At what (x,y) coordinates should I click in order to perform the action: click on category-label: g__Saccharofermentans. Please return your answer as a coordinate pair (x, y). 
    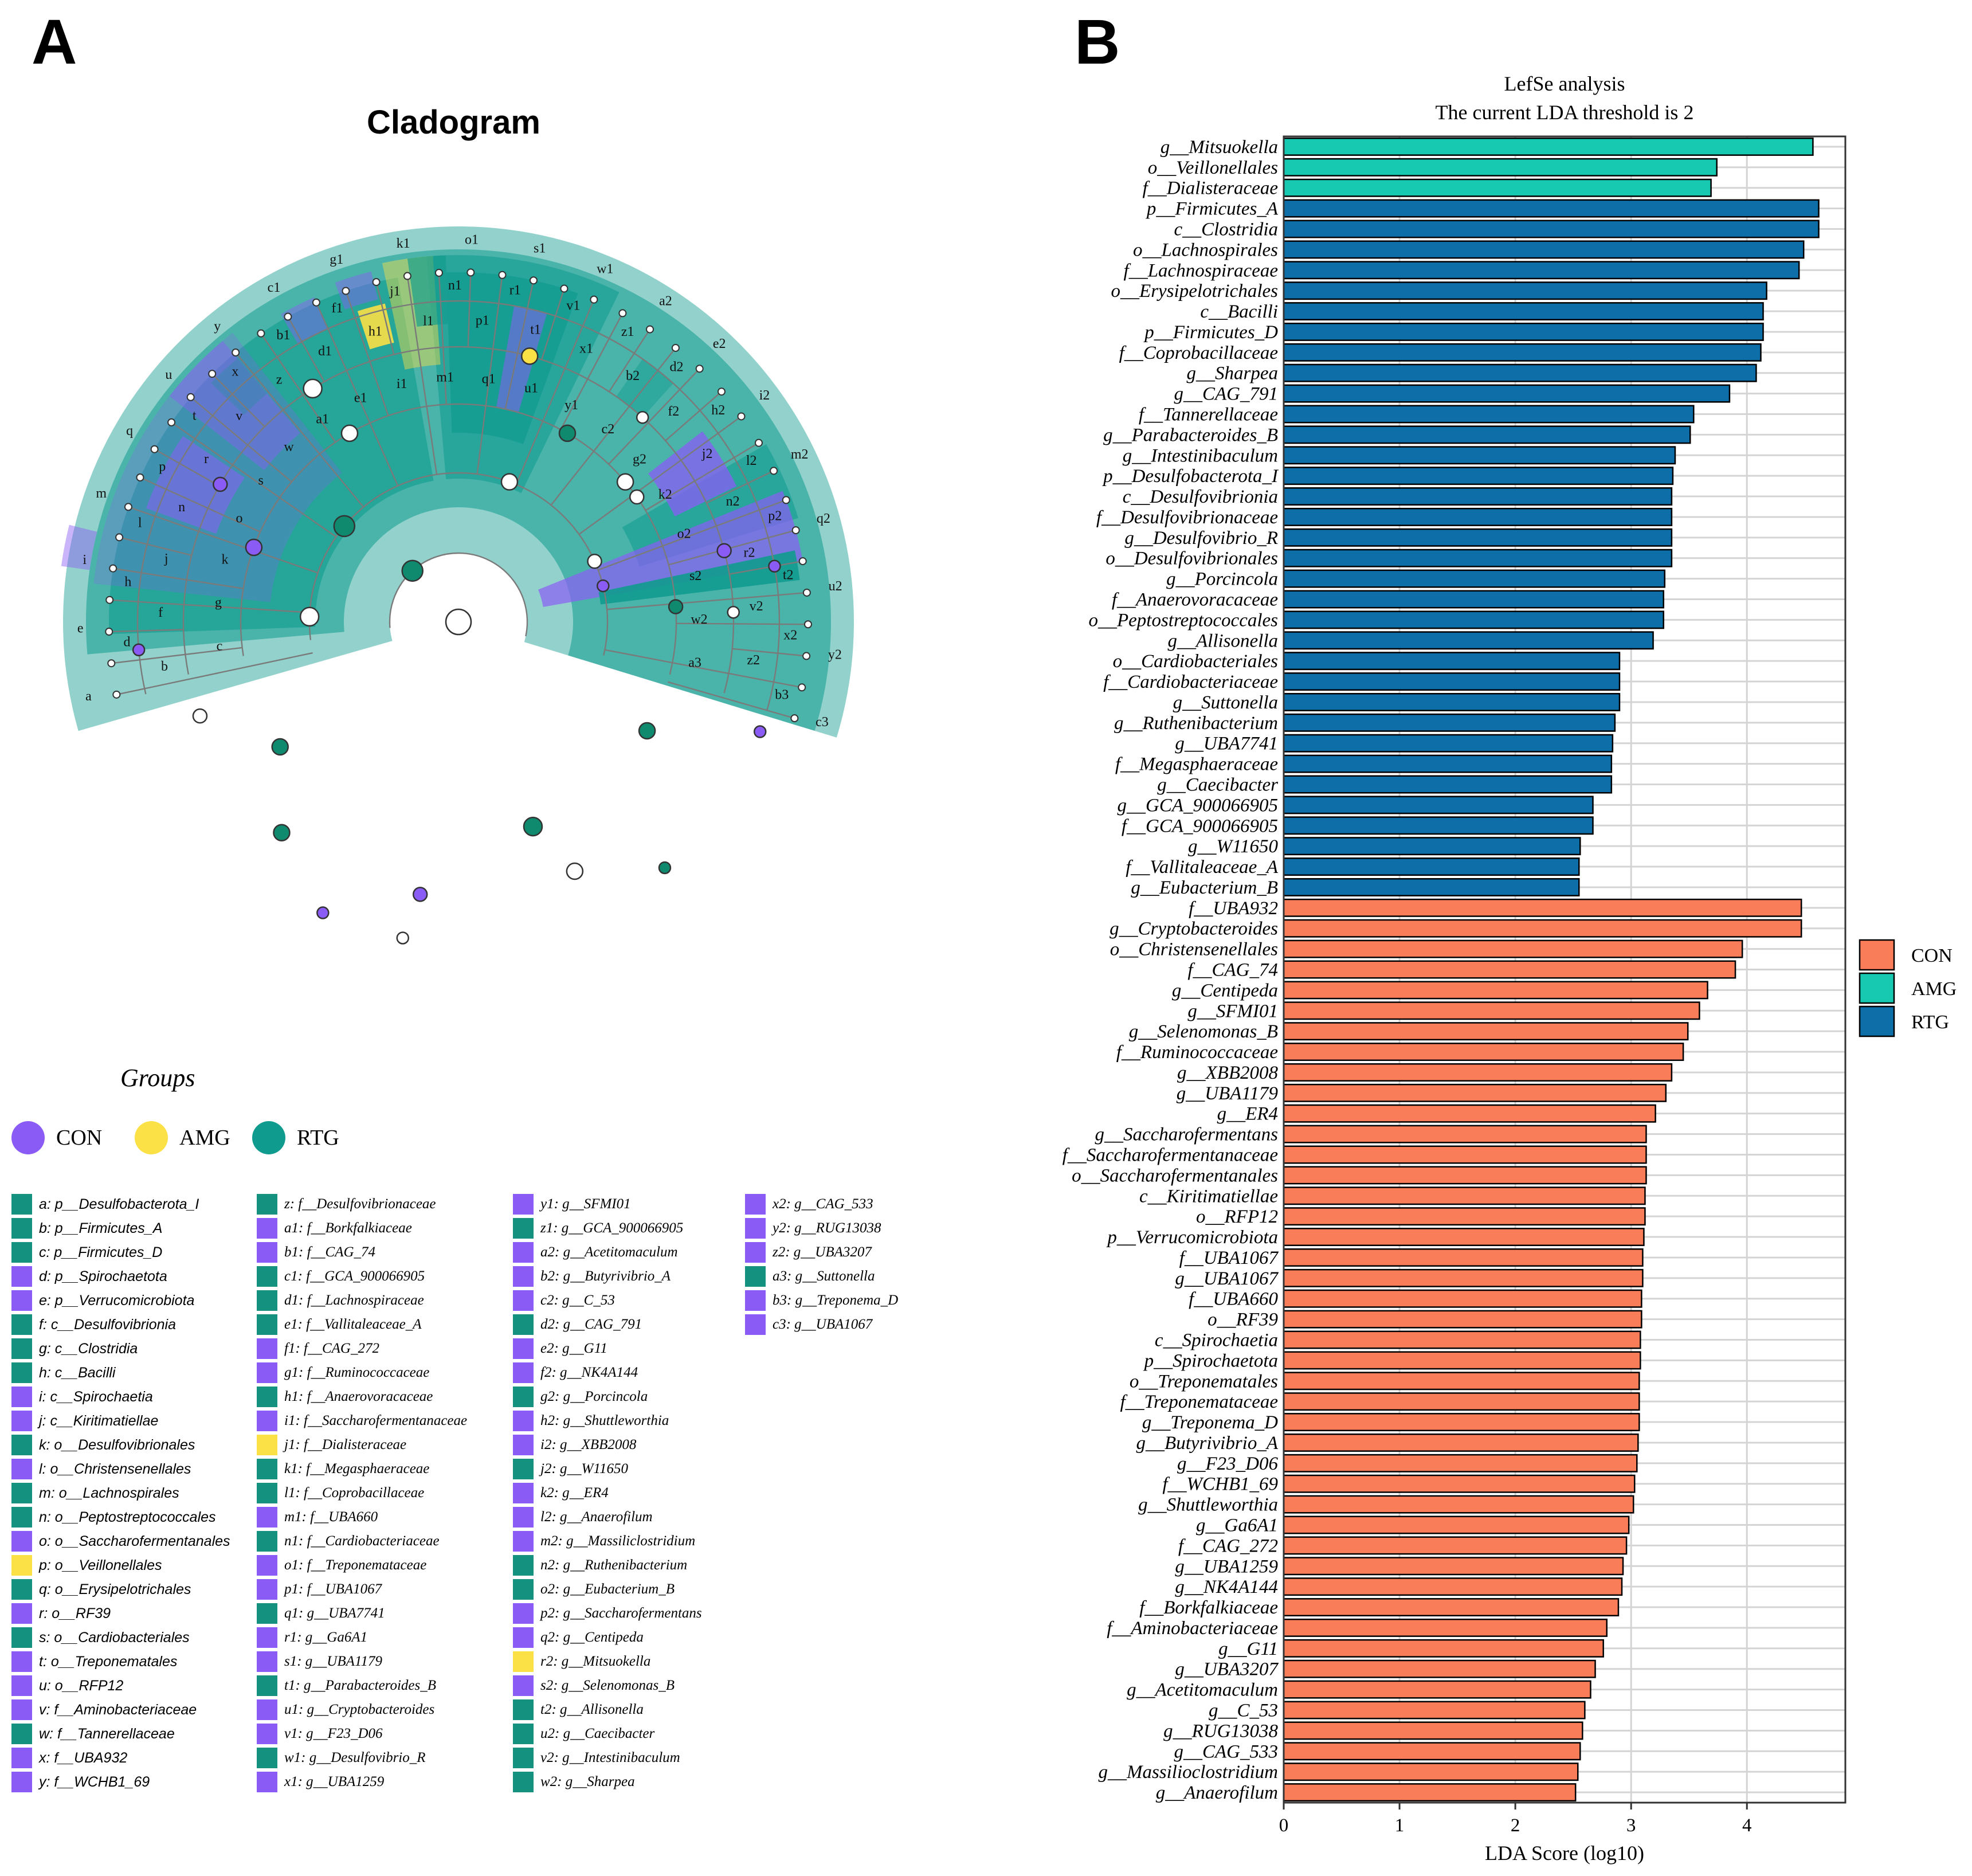
    Looking at the image, I should click on (1187, 1135).